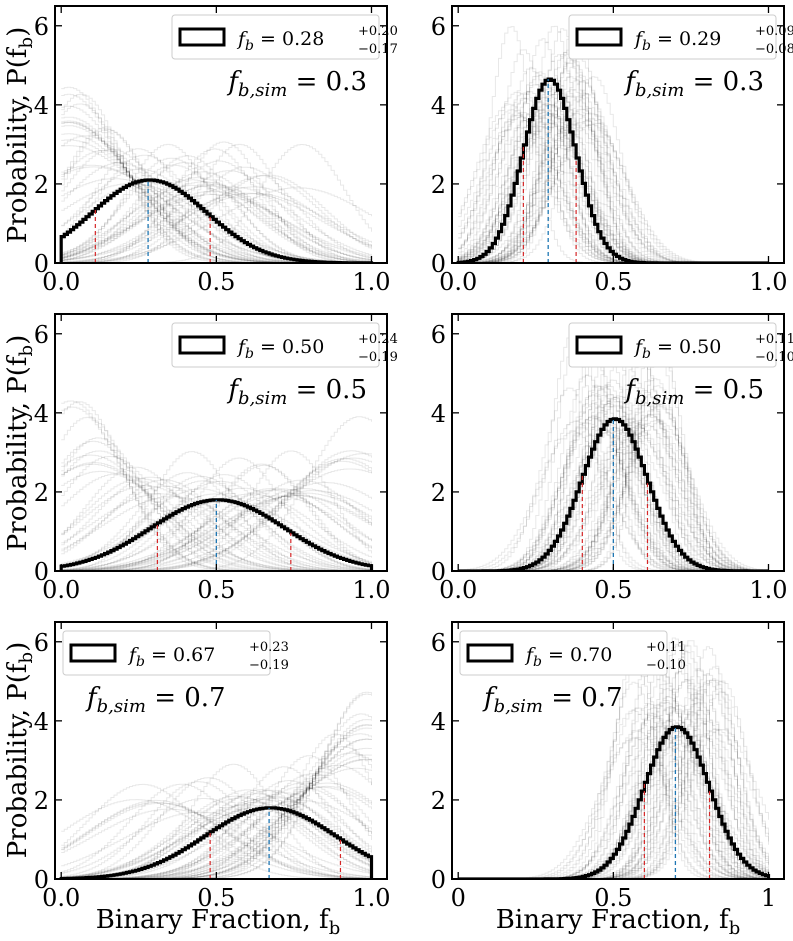  Describe the element at coordinates (774, 339) in the screenshot. I see `legend-upper-error: +0.11` at that location.